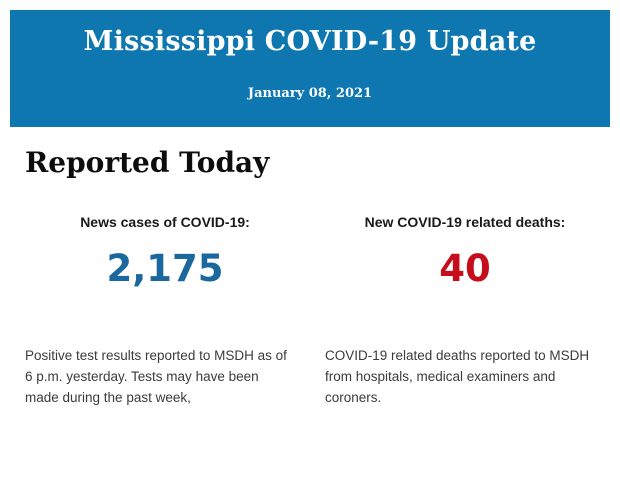 This screenshot has width=620, height=483. What do you see at coordinates (165, 268) in the screenshot?
I see `new-cases-value: 2,175` at bounding box center [165, 268].